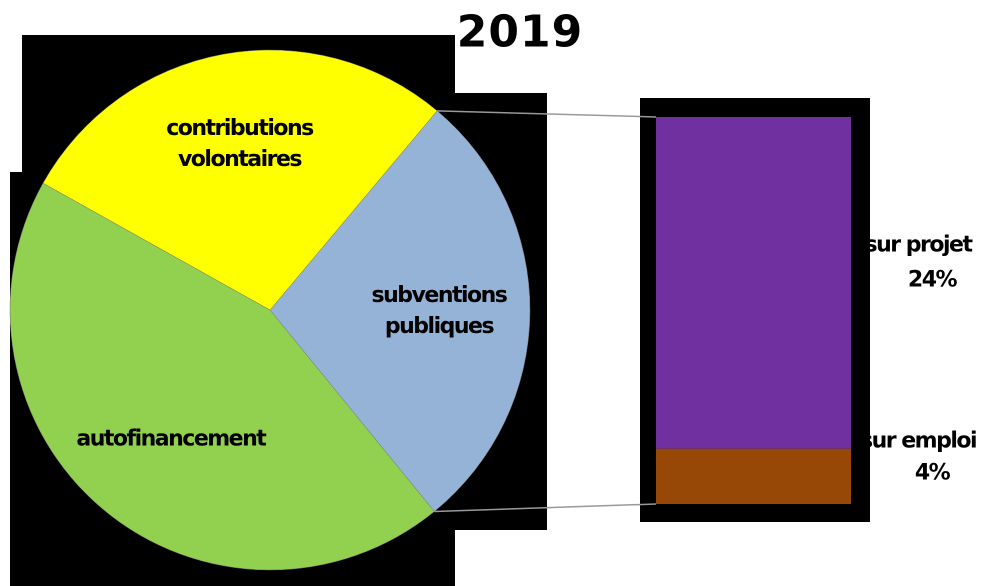  What do you see at coordinates (932, 473) in the screenshot?
I see `bar-value-label: 4%` at bounding box center [932, 473].